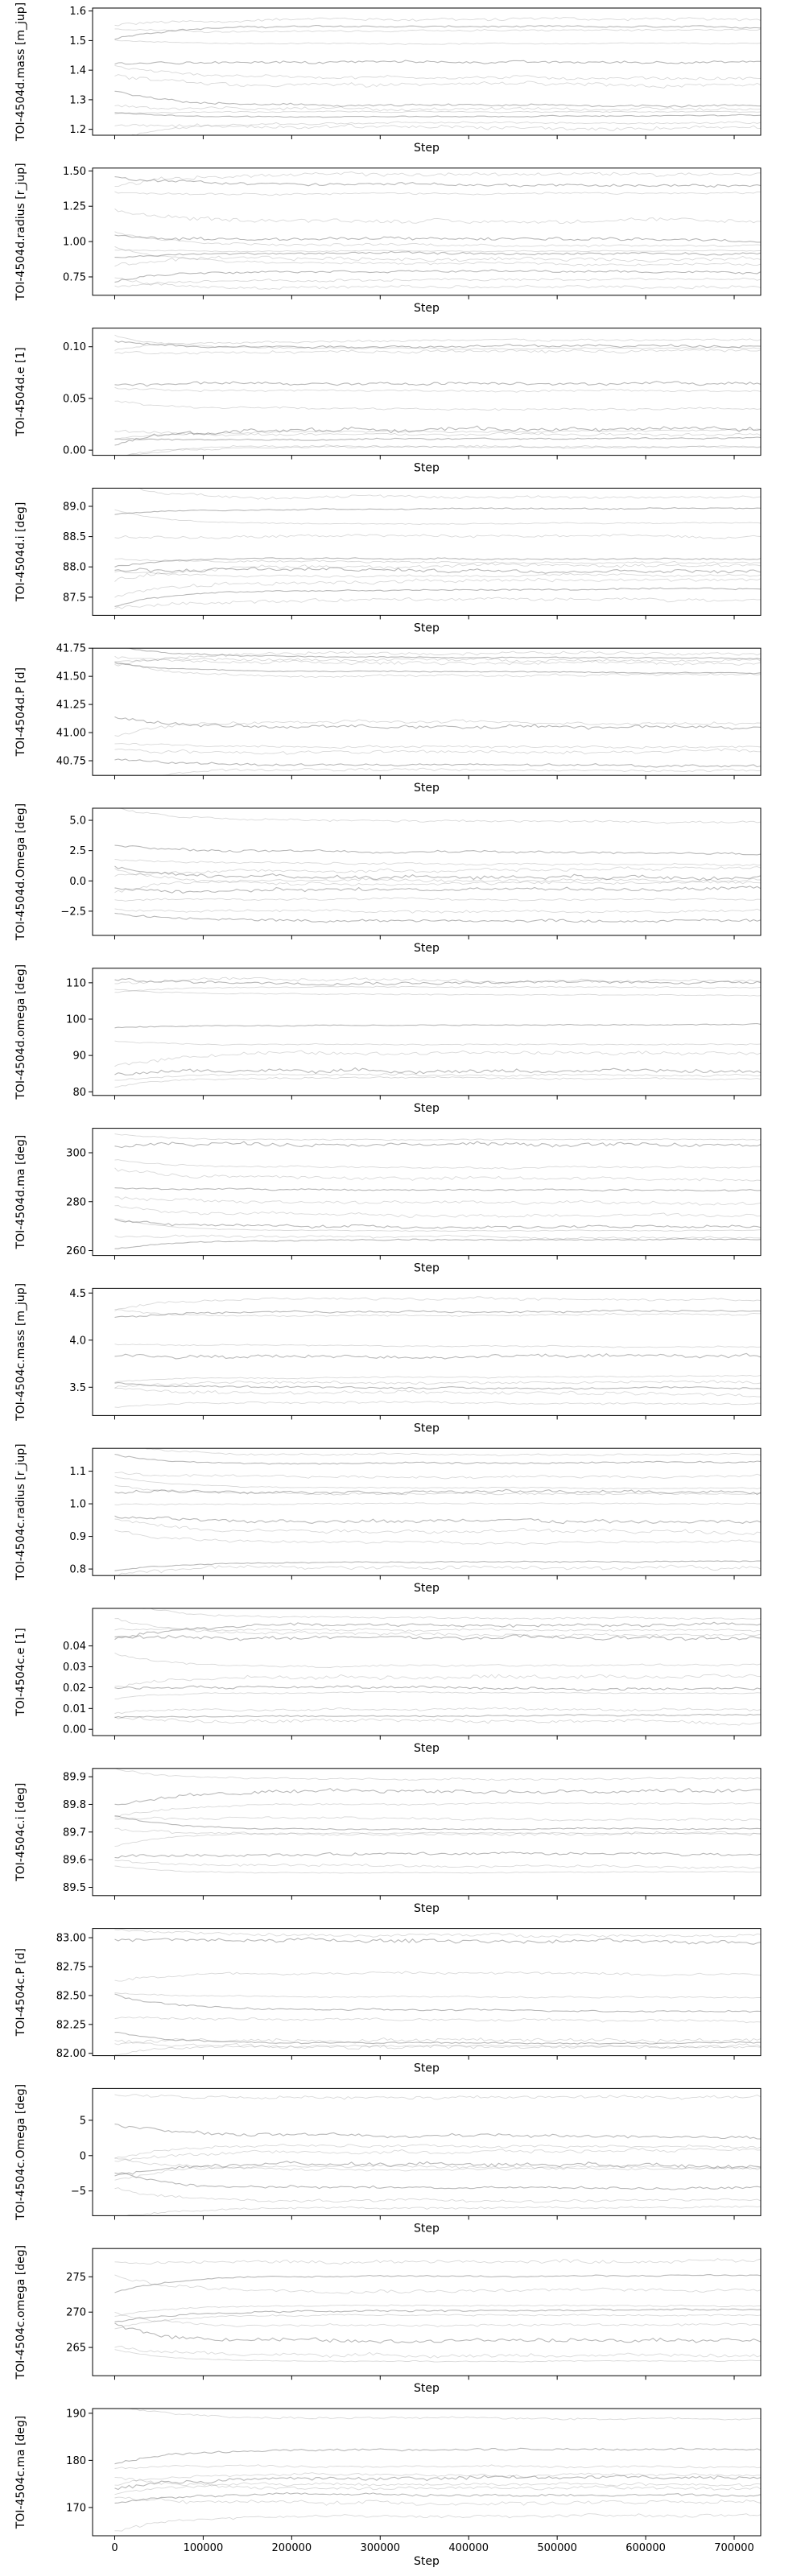 Image resolution: width=805 pixels, height=2576 pixels. I want to click on y-axis-label: TOI-4504d.mass [m_jup], so click(20, 72).